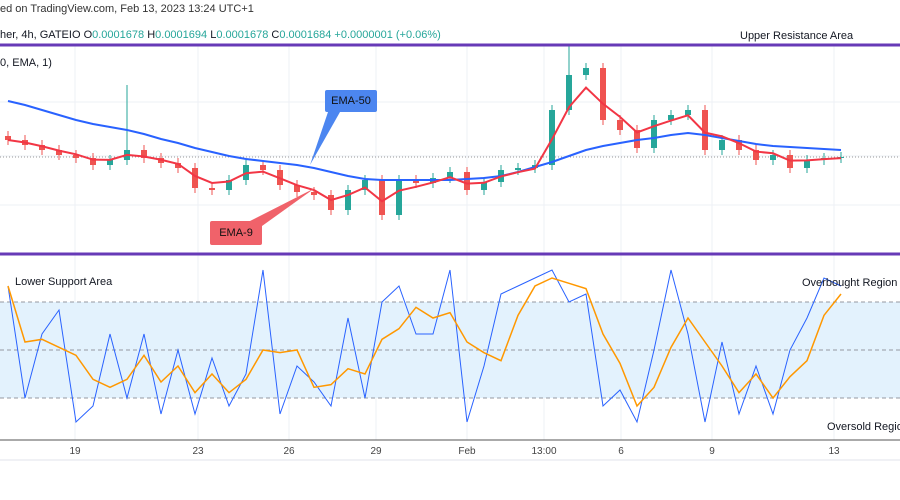 The image size is (900, 500). What do you see at coordinates (118, 35) in the screenshot?
I see `open-value: 0.0001678` at bounding box center [118, 35].